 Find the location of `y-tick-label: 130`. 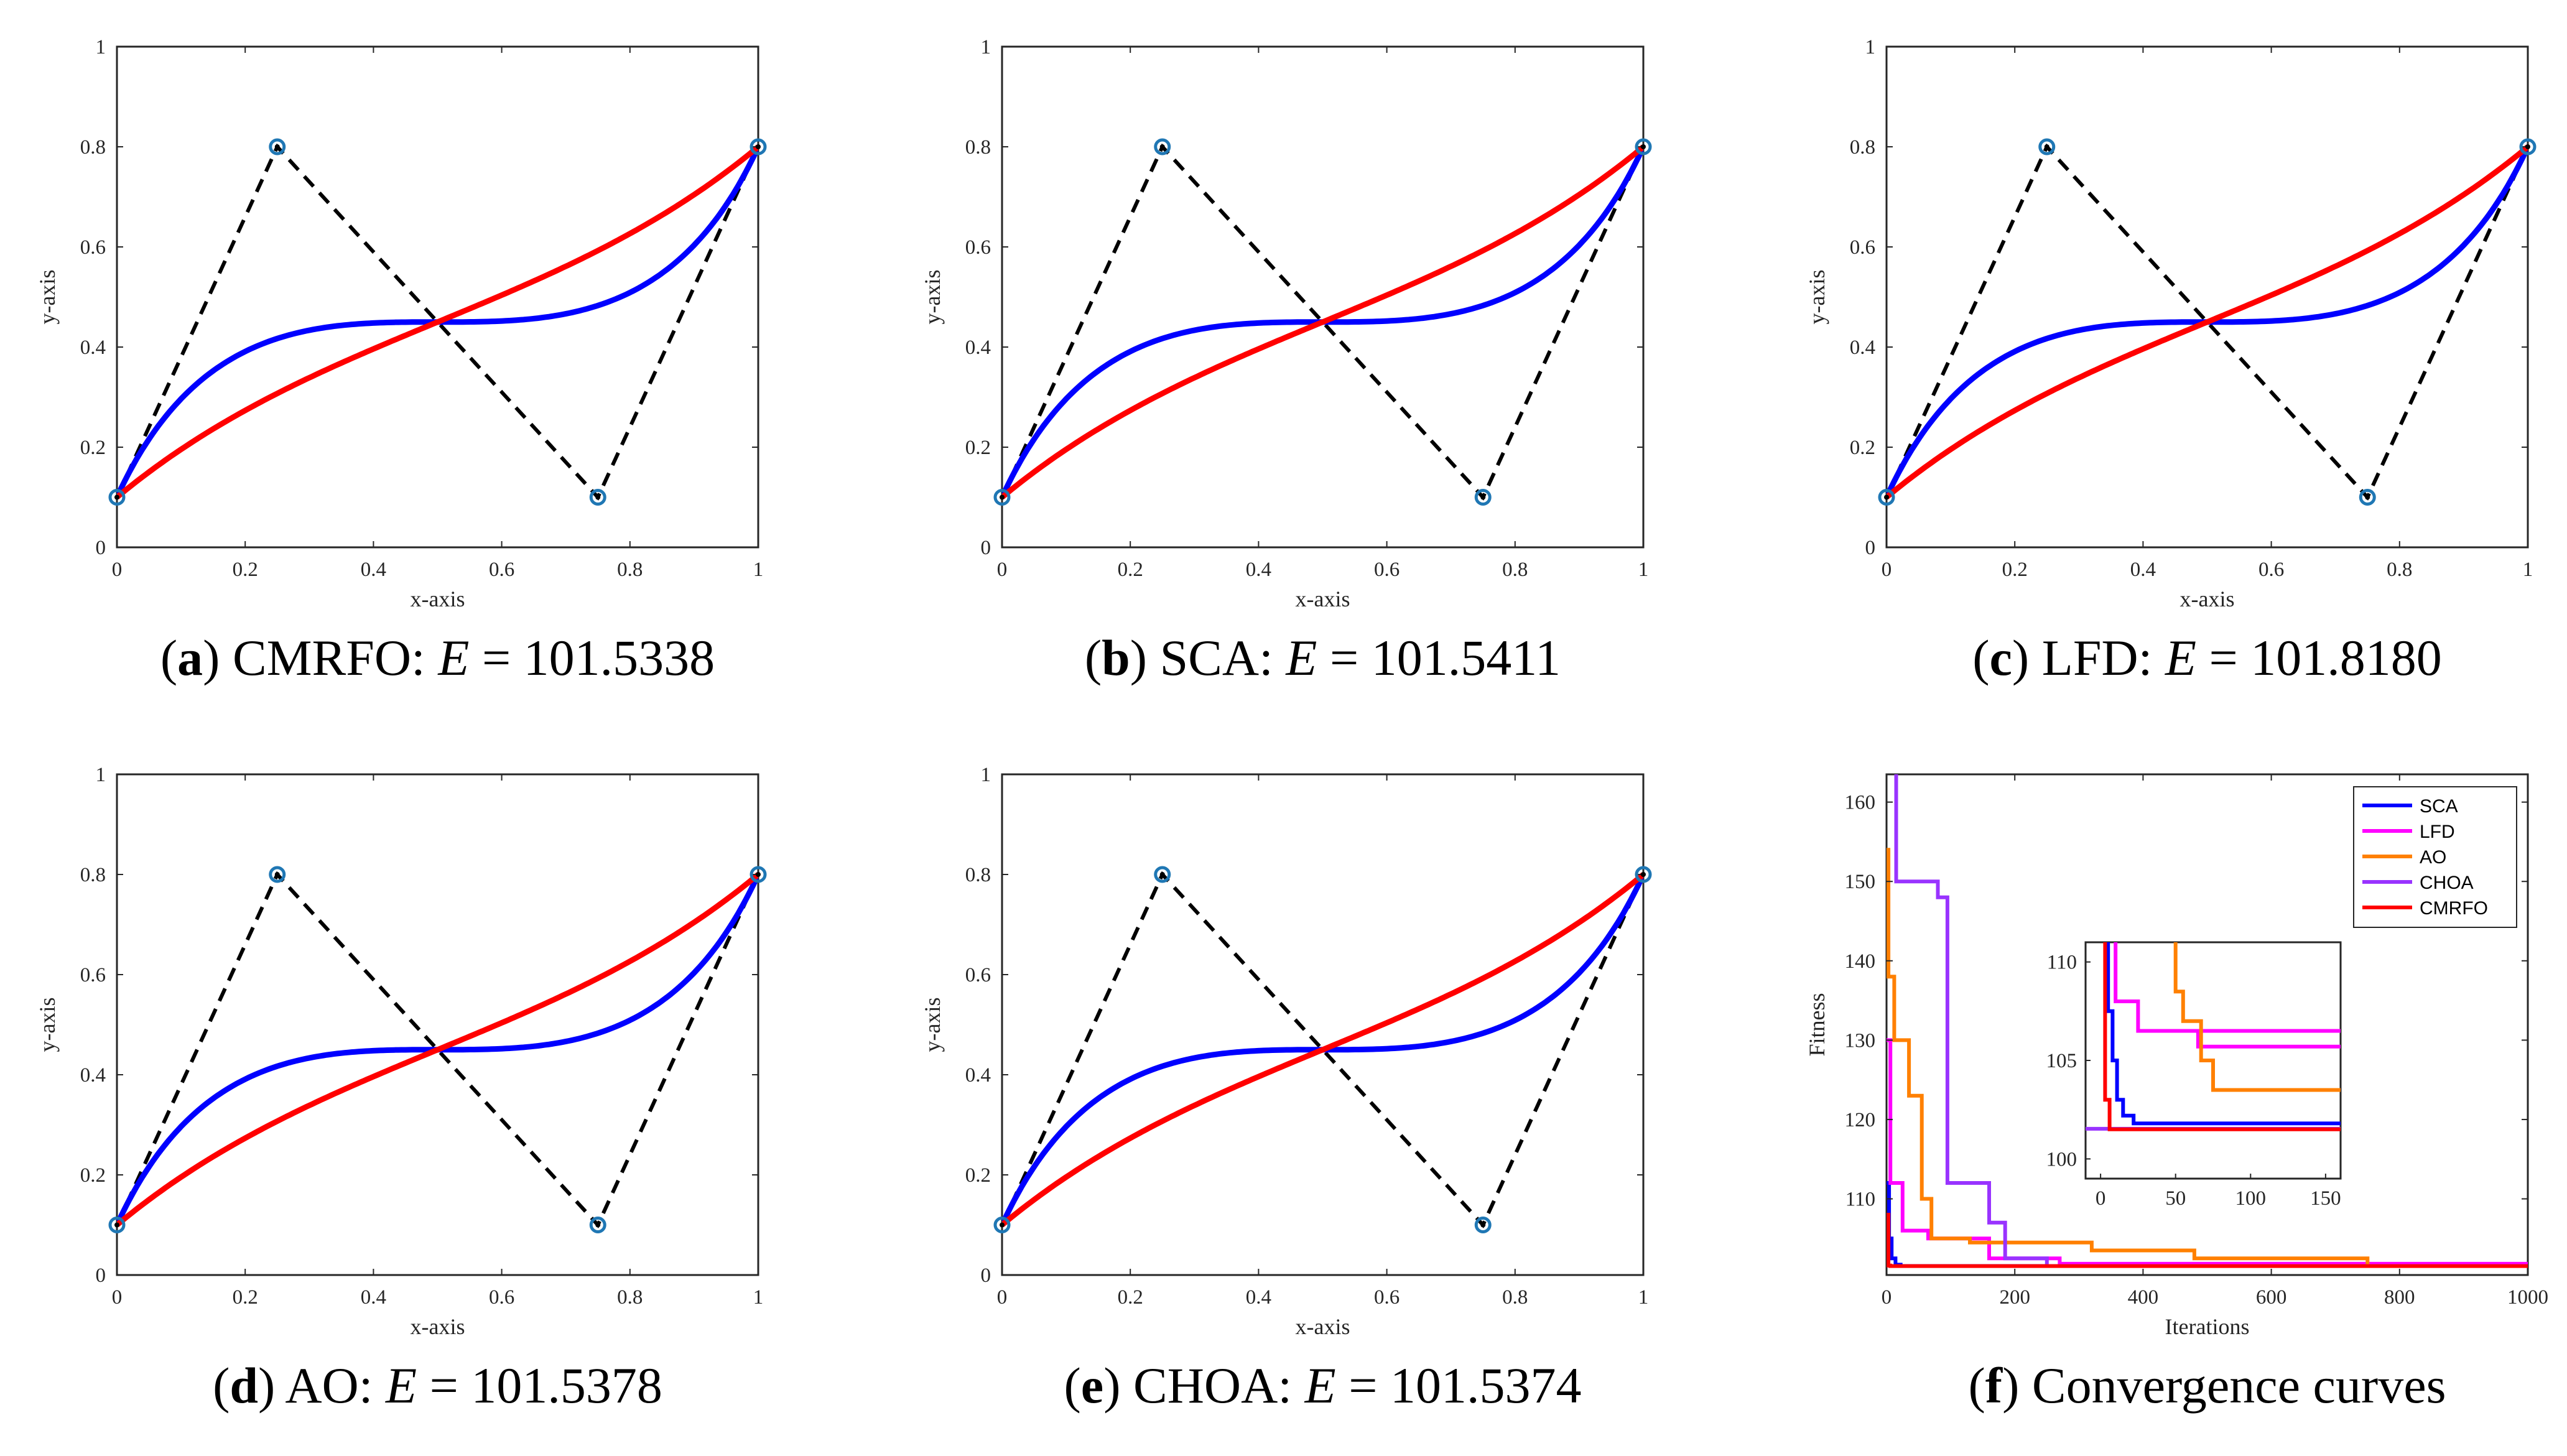

y-tick-label: 130 is located at coordinates (1860, 1040).